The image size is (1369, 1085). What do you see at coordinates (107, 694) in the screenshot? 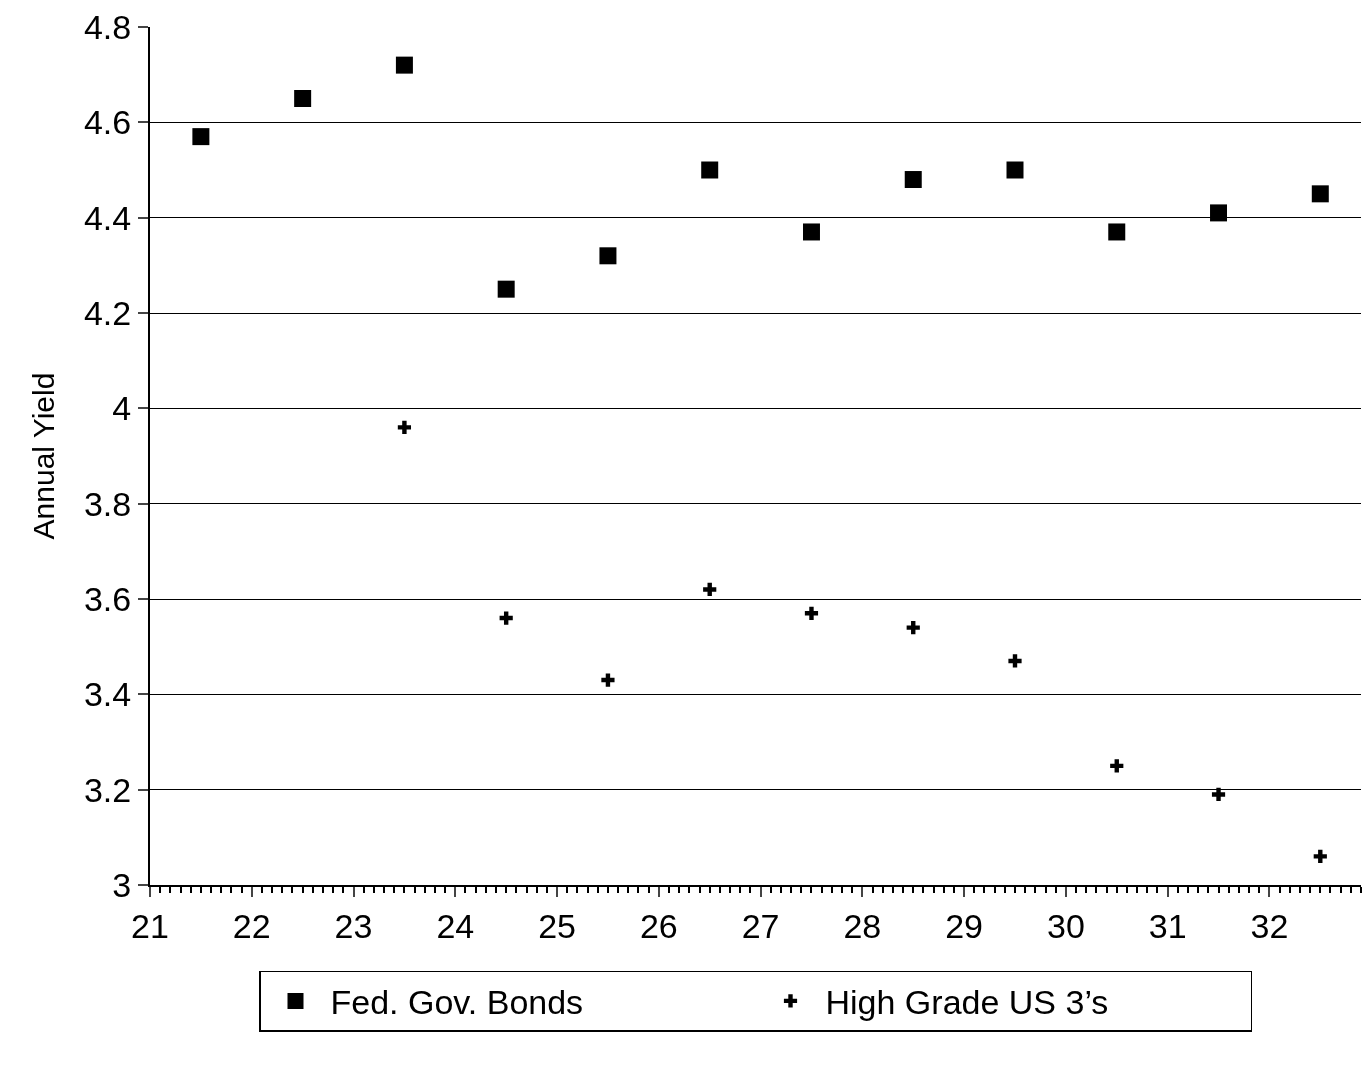
I see `y-tick-label: 3.4` at bounding box center [107, 694].